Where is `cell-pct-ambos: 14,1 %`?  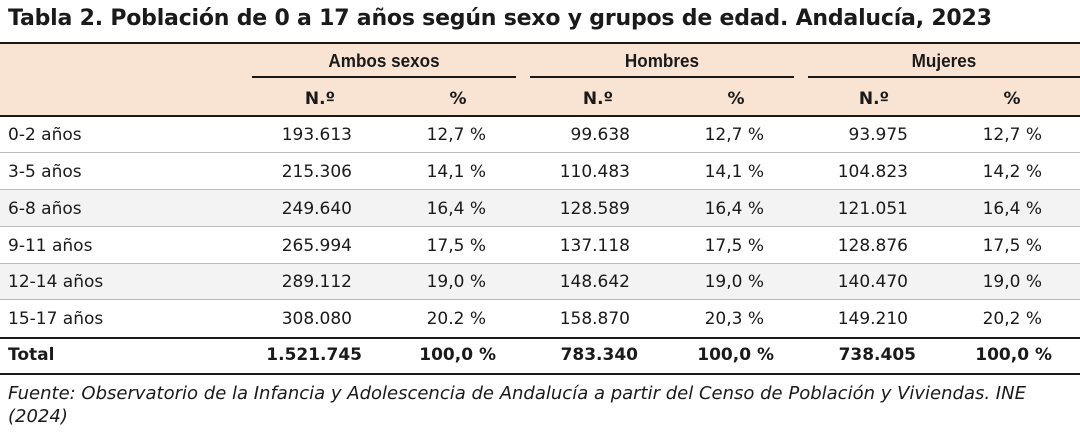
cell-pct-ambos: 14,1 % is located at coordinates (456, 172).